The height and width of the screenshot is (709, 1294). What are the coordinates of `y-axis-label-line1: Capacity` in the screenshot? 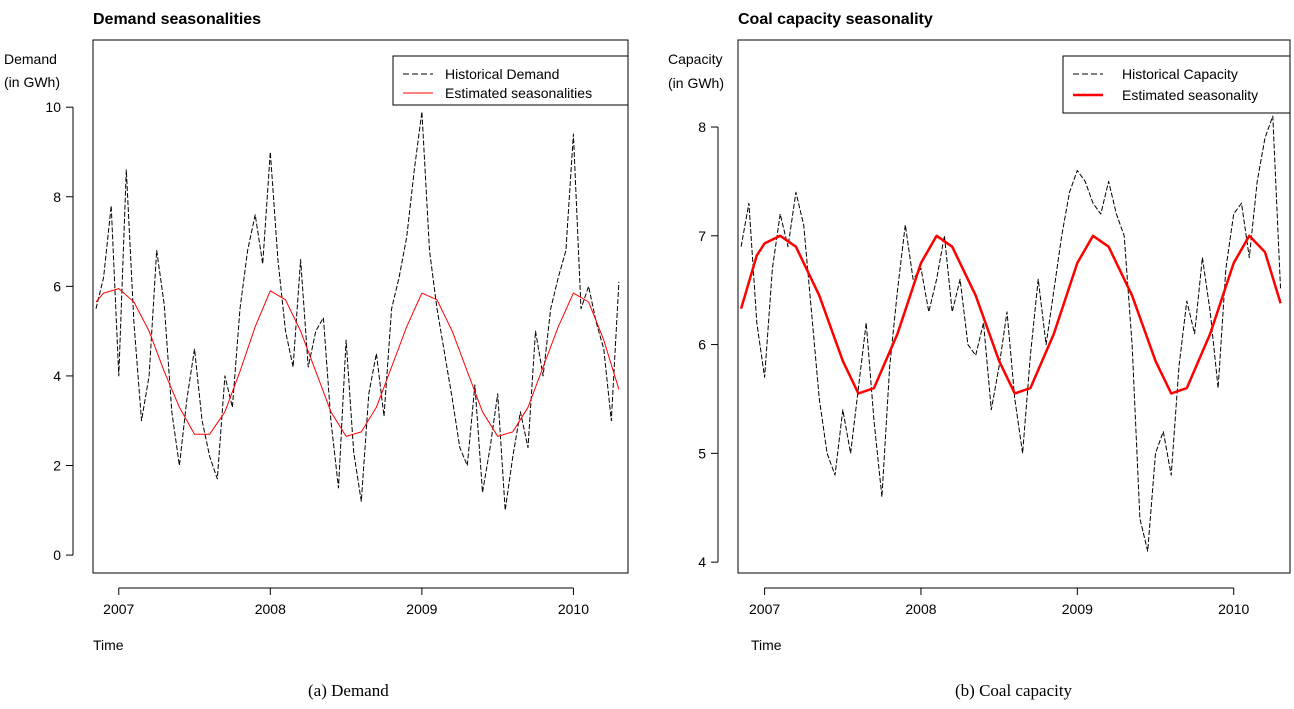 It's located at (695, 59).